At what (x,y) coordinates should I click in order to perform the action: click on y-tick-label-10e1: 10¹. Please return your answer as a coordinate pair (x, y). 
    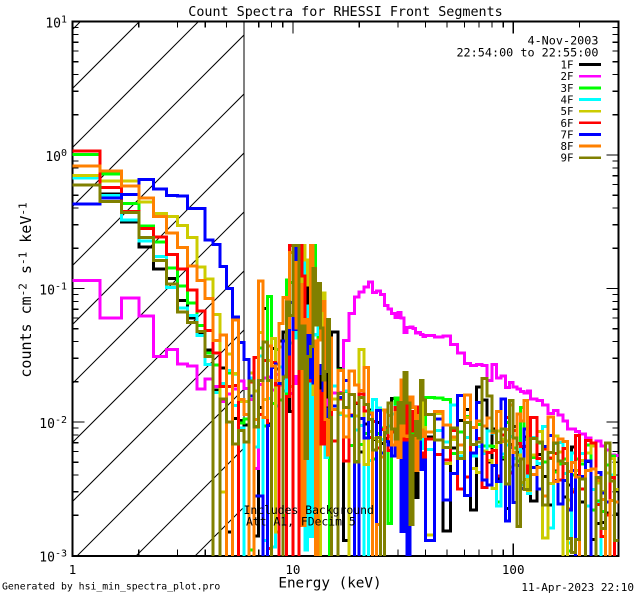
    Looking at the image, I should click on (56, 22).